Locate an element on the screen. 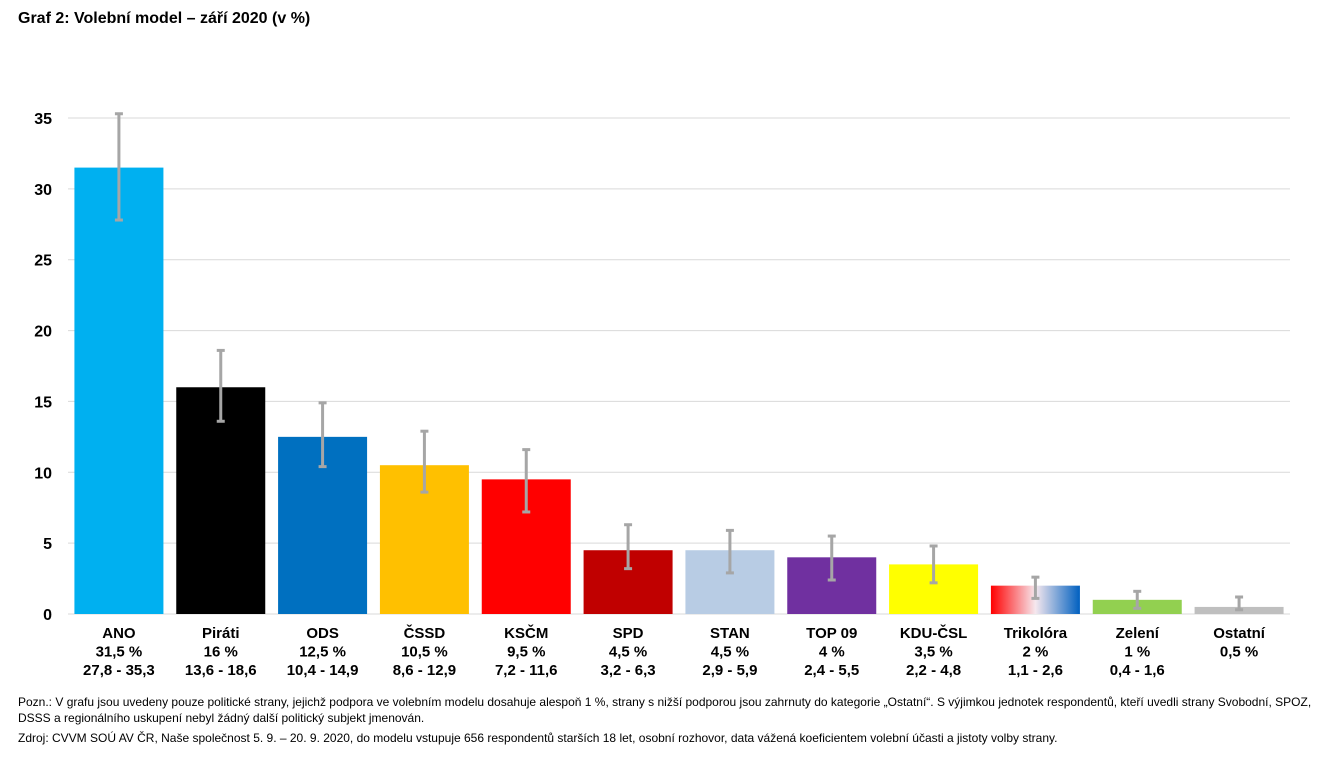 This screenshot has height=759, width=1334. y-tick-label: 20 is located at coordinates (43, 332).